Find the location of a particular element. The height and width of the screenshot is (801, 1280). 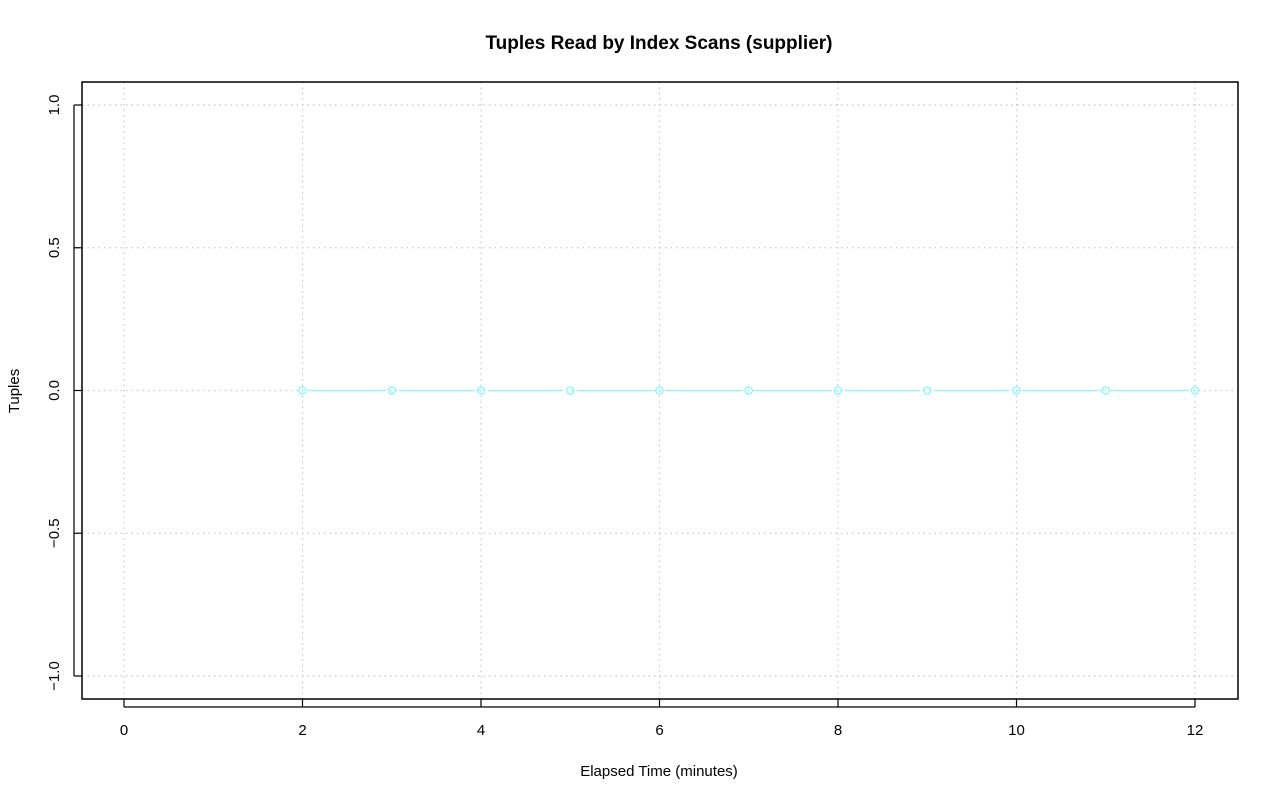

x-axis-label: Elapsed Time (minutes) is located at coordinates (659, 771).